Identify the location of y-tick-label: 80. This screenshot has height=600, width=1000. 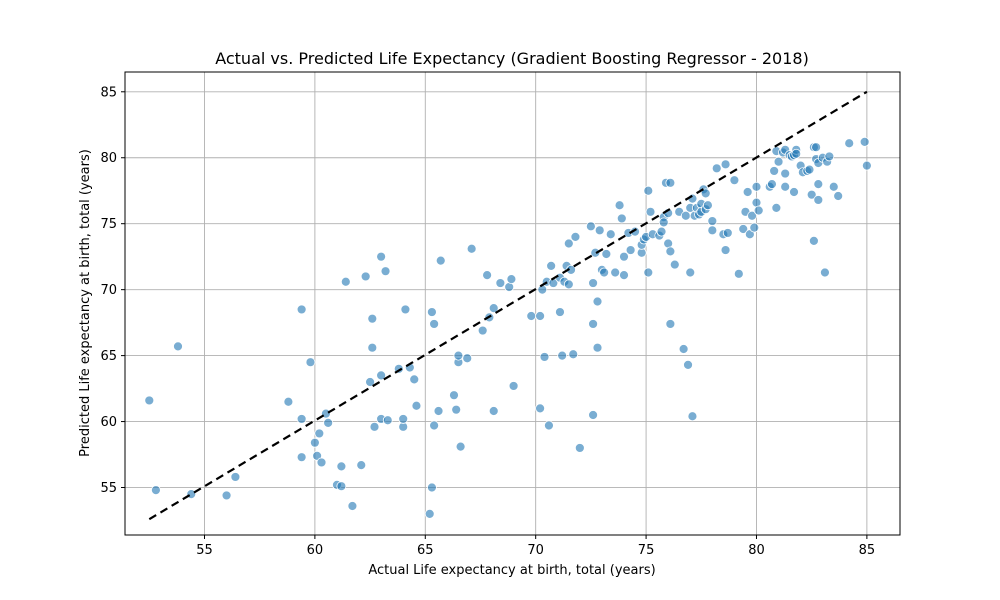
(108, 158).